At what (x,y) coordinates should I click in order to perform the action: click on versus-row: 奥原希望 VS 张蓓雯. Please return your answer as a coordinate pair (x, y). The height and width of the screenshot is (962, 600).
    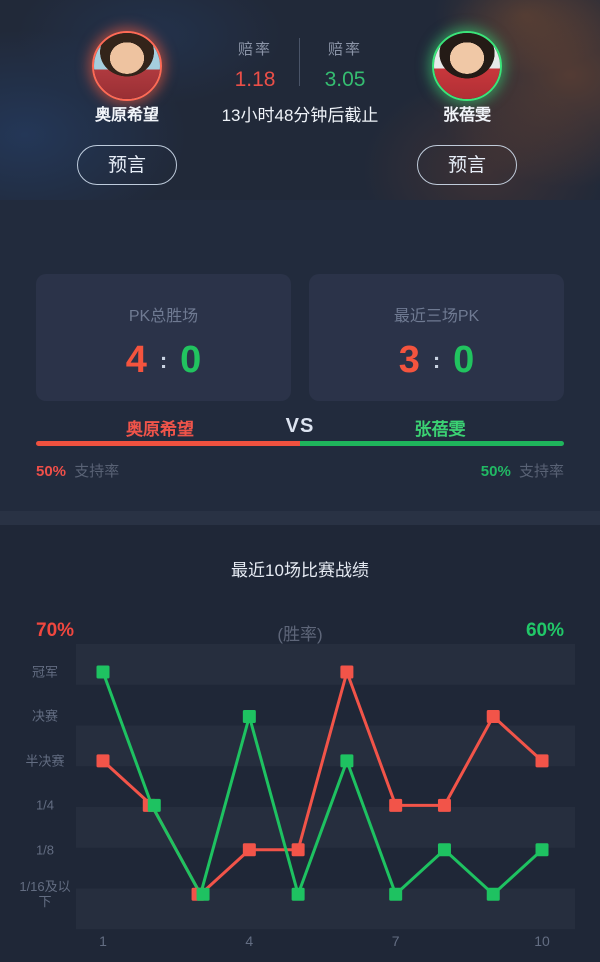
    Looking at the image, I should click on (300, 427).